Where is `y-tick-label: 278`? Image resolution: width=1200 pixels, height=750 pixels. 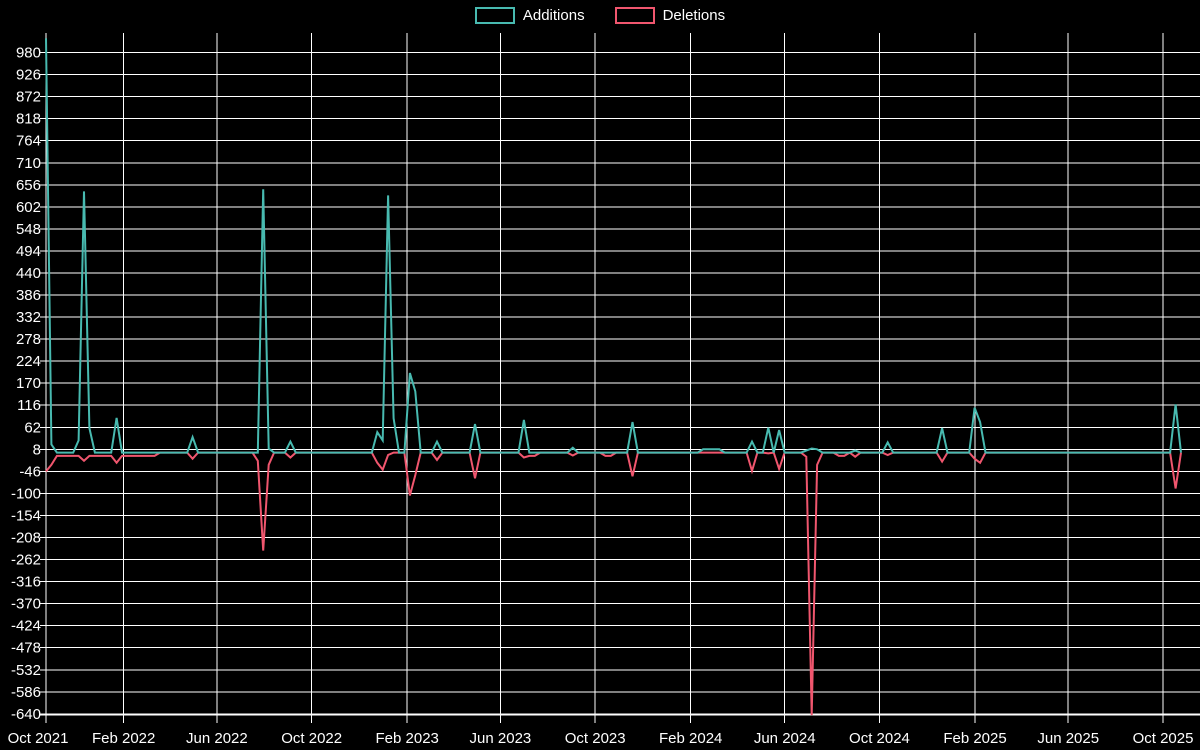
y-tick-label: 278 is located at coordinates (28, 339).